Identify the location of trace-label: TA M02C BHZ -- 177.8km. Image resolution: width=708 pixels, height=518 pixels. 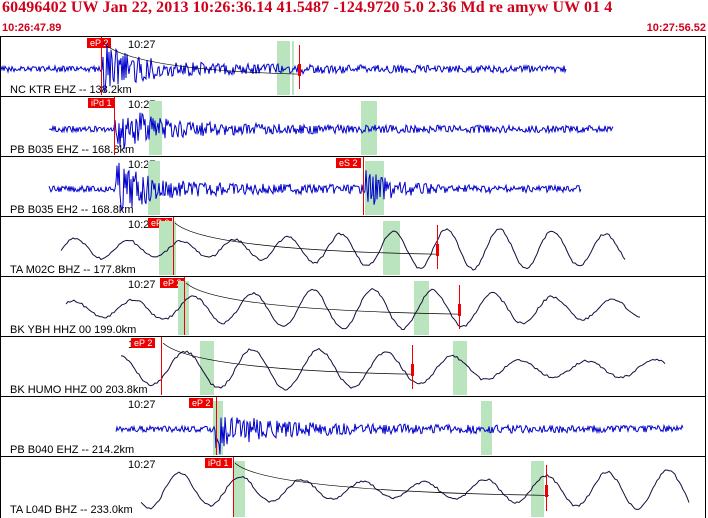
(73, 270).